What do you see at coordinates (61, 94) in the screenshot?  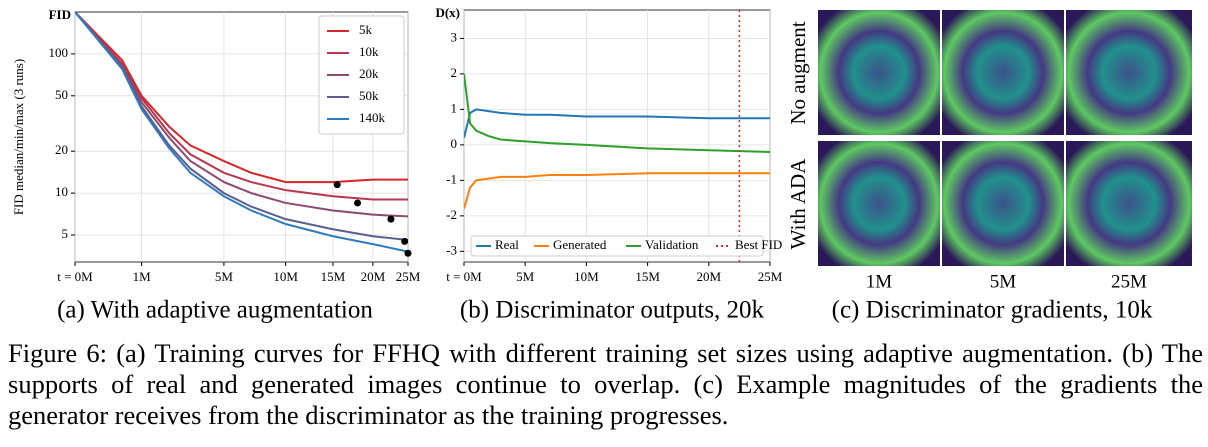 I see `y-tick-label: 50` at bounding box center [61, 94].